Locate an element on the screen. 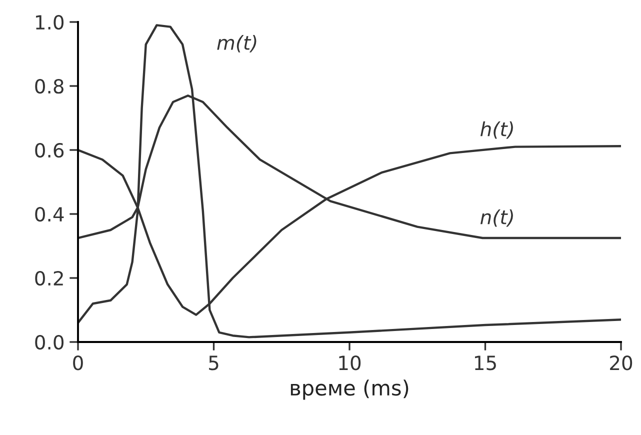  series-label: m(t) is located at coordinates (236, 43).